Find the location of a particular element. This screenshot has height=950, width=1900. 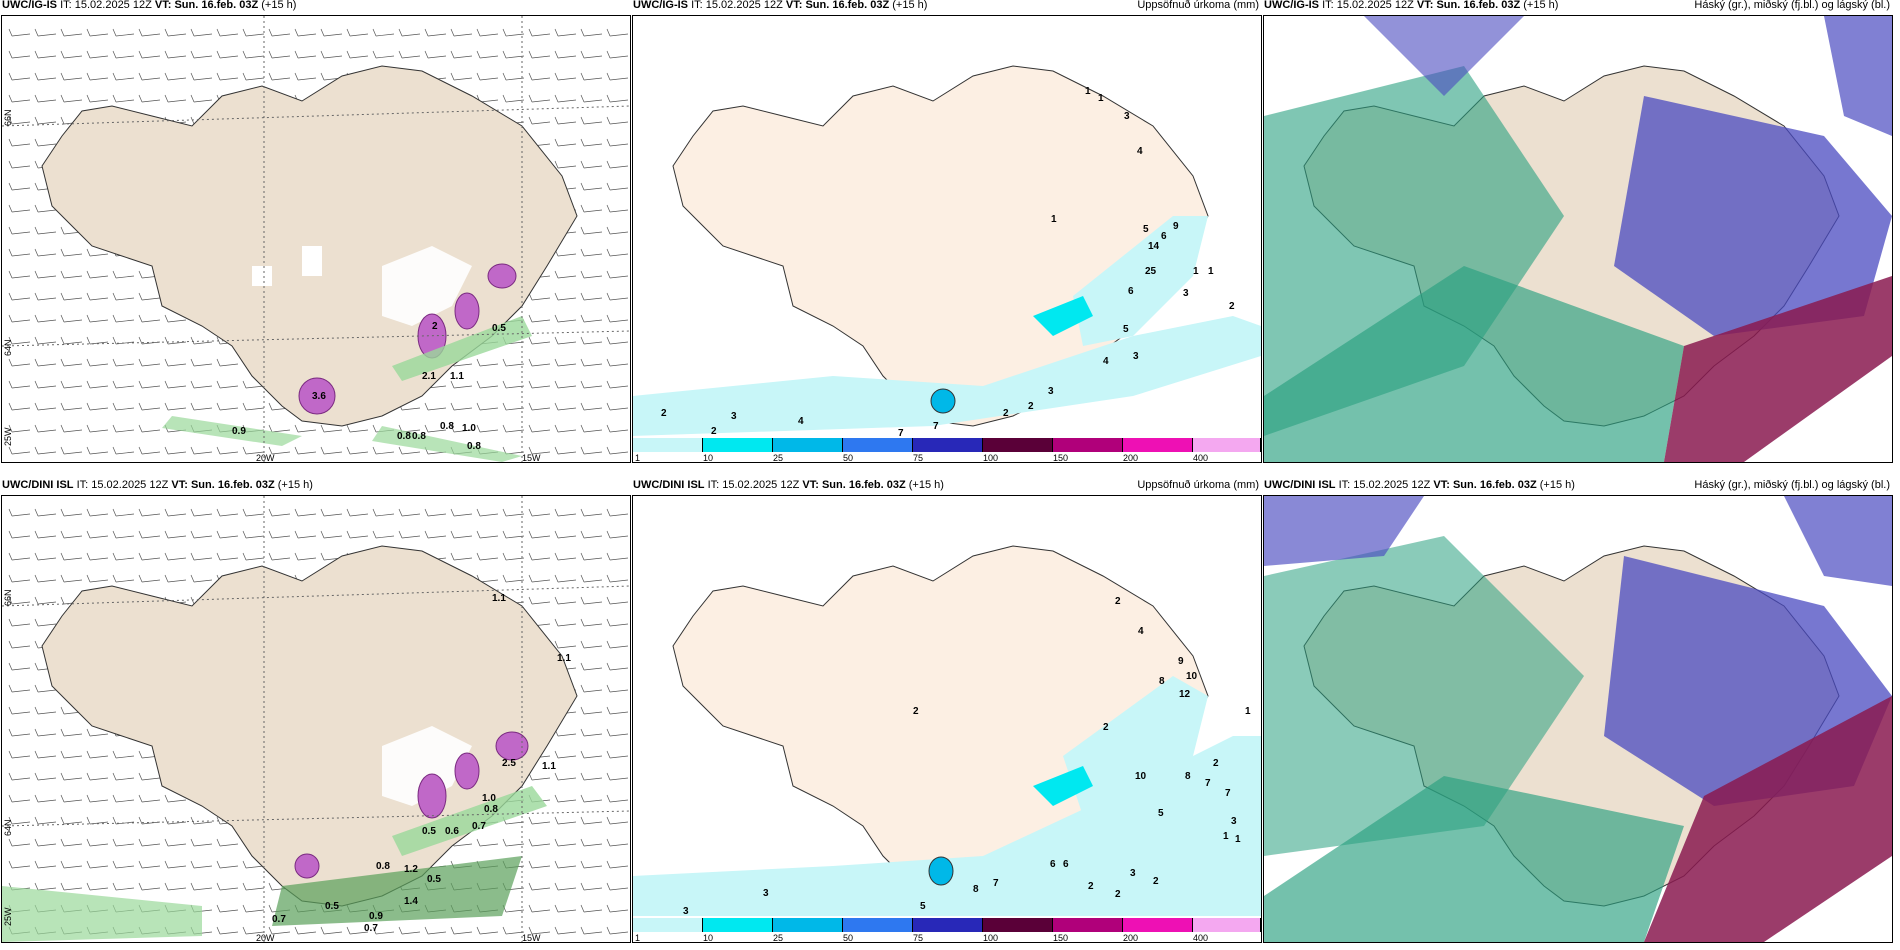

legend-tick: 25 is located at coordinates (778, 457).